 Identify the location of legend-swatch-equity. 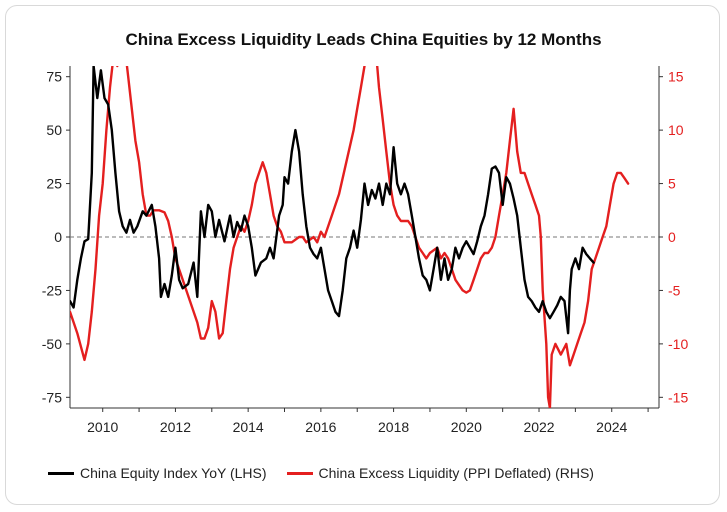
(61, 473).